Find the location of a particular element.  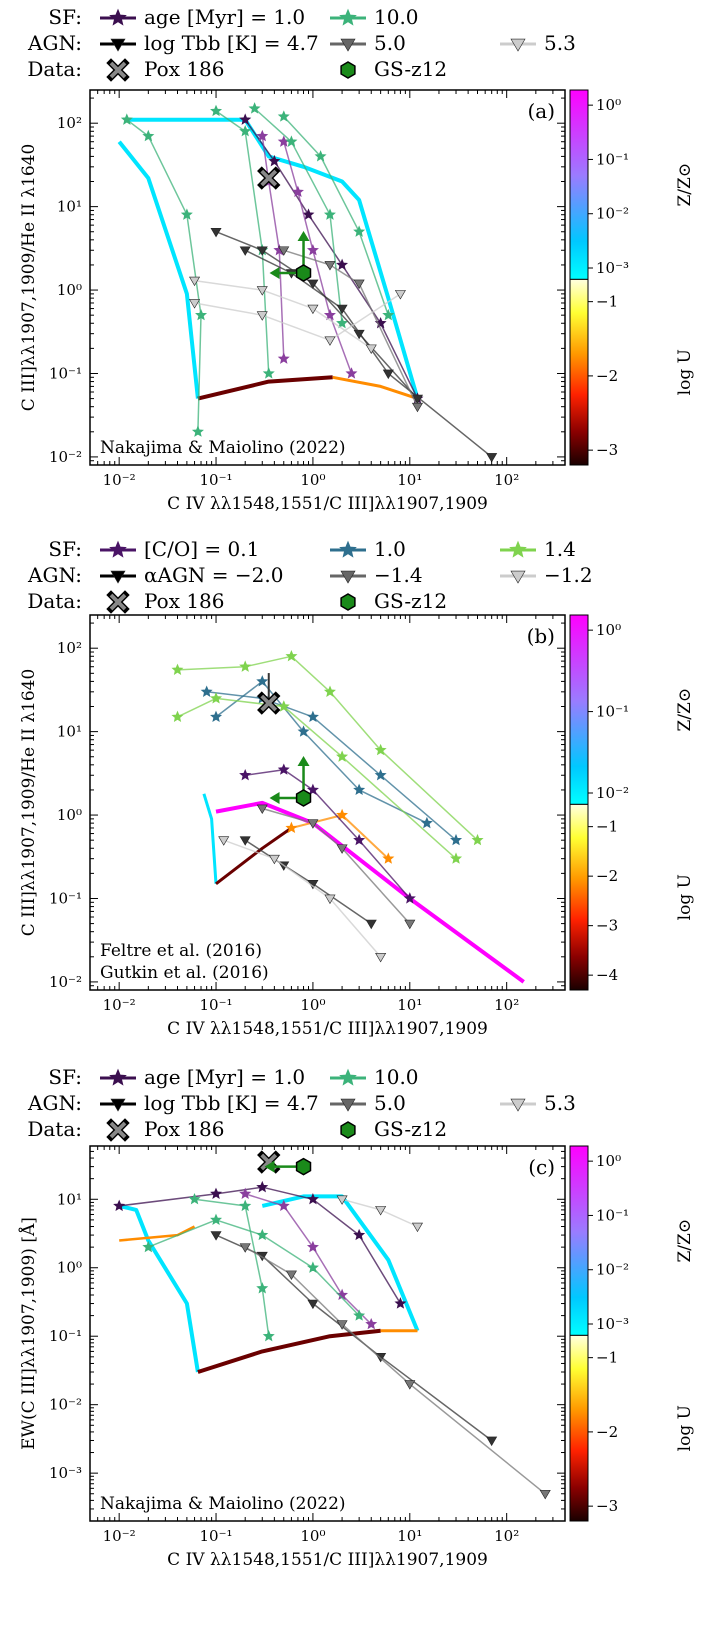

legend-head: Data: is located at coordinates (54, 1129).